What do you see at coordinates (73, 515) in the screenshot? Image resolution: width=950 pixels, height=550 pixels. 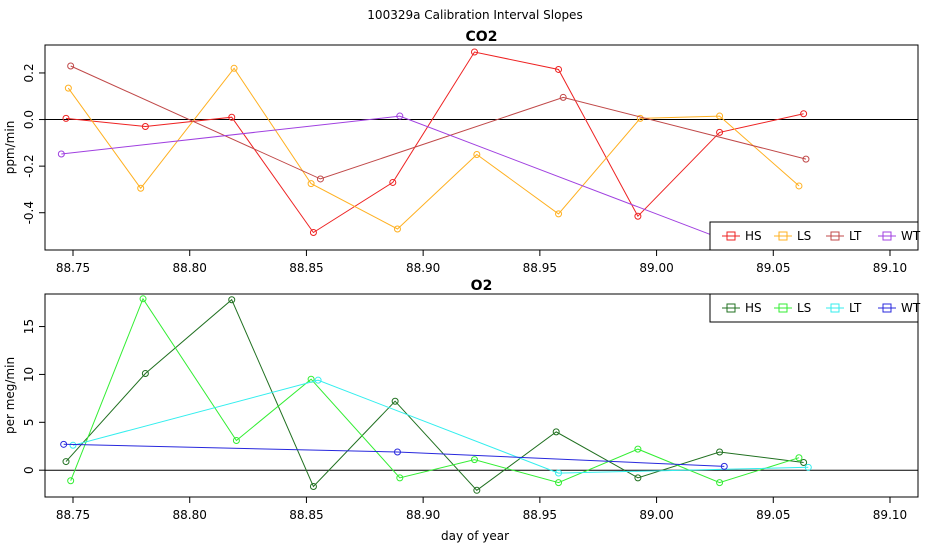 I see `o2-x-tick-label: 88.75` at bounding box center [73, 515].